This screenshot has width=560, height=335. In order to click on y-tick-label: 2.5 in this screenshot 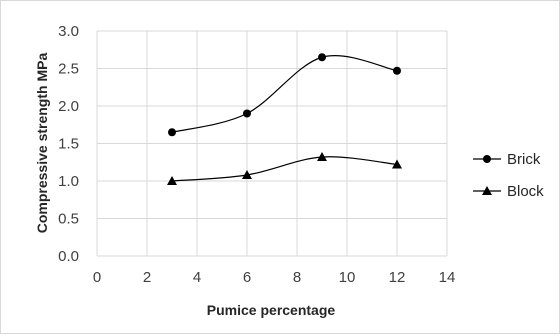, I will do `click(68, 69)`.